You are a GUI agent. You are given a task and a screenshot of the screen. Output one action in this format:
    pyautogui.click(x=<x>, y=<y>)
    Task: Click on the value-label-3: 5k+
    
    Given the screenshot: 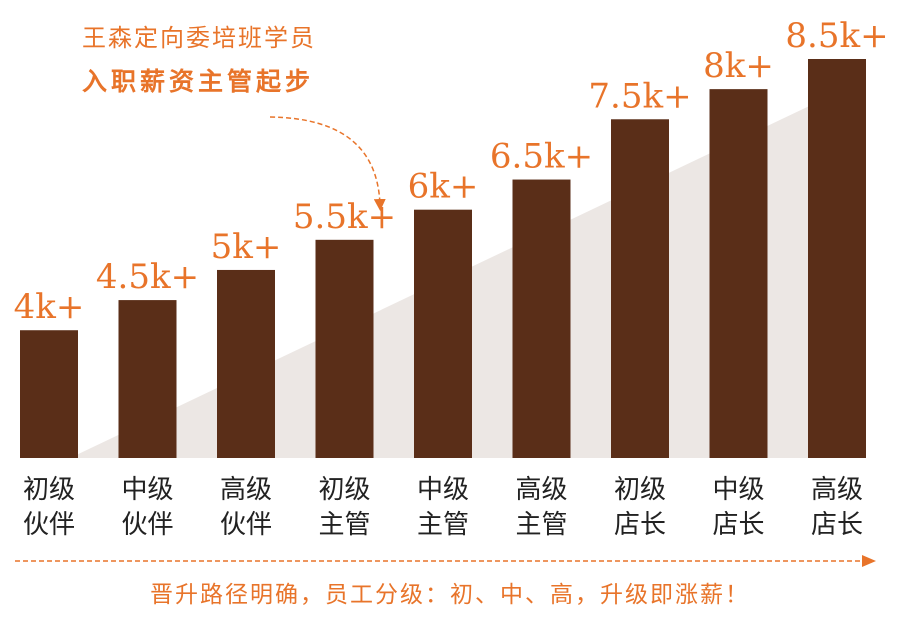 What is the action you would take?
    pyautogui.click(x=246, y=247)
    